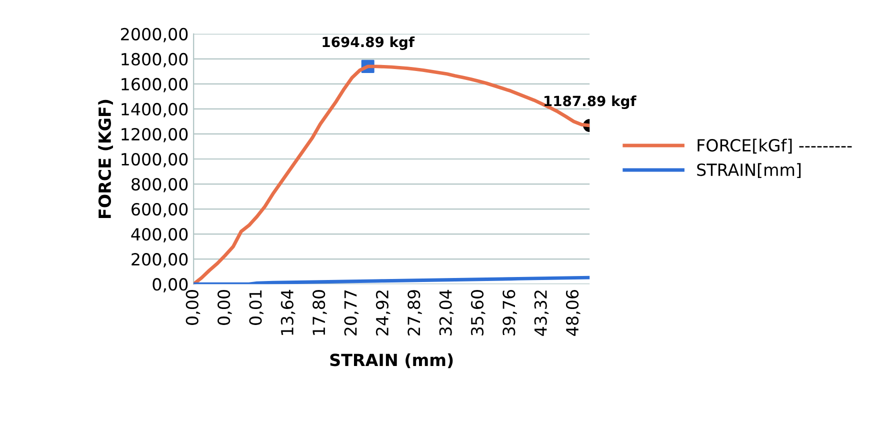 This screenshot has width=880, height=424. I want to click on x-tick-label: 39,76, so click(509, 313).